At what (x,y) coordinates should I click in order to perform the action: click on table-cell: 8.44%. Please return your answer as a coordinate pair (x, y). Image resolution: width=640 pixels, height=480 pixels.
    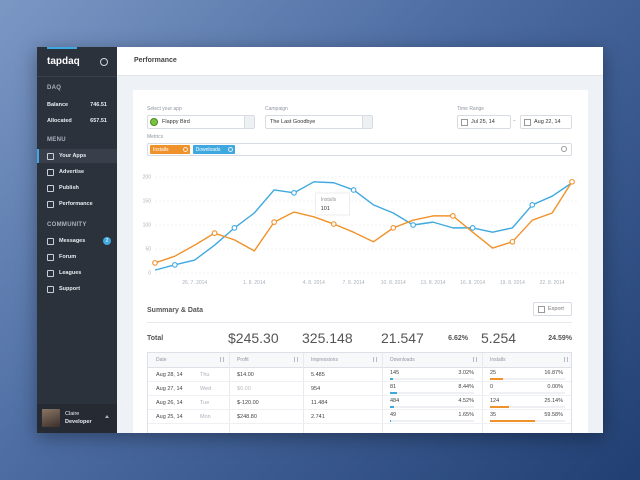
    Looking at the image, I should click on (466, 387).